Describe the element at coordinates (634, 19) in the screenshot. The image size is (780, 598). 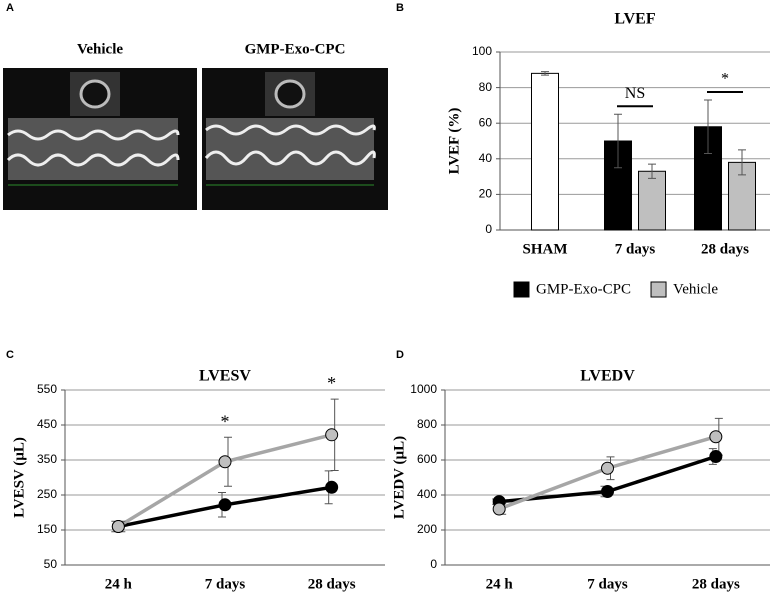
I see `chart-title: LVEF` at that location.